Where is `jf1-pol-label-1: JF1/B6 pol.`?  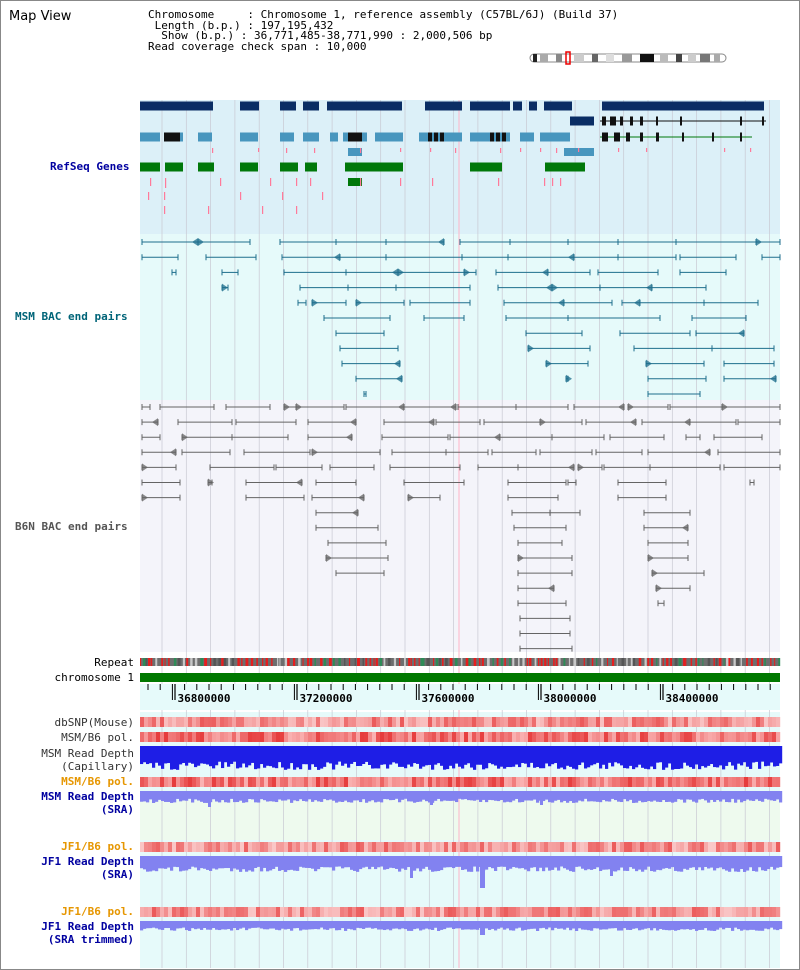 jf1-pol-label-1: JF1/B6 pol. is located at coordinates (97, 846).